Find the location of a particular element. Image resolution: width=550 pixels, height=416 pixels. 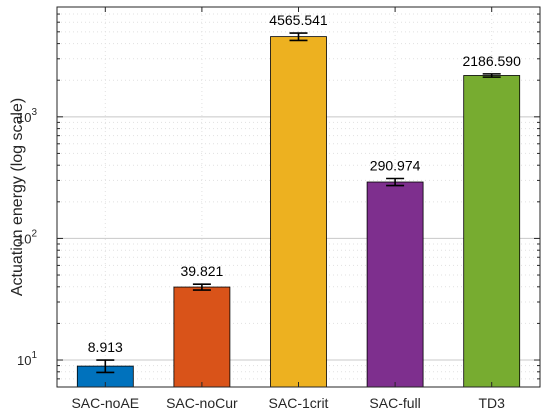

y-tick-label: 10³ is located at coordinates (27, 116).